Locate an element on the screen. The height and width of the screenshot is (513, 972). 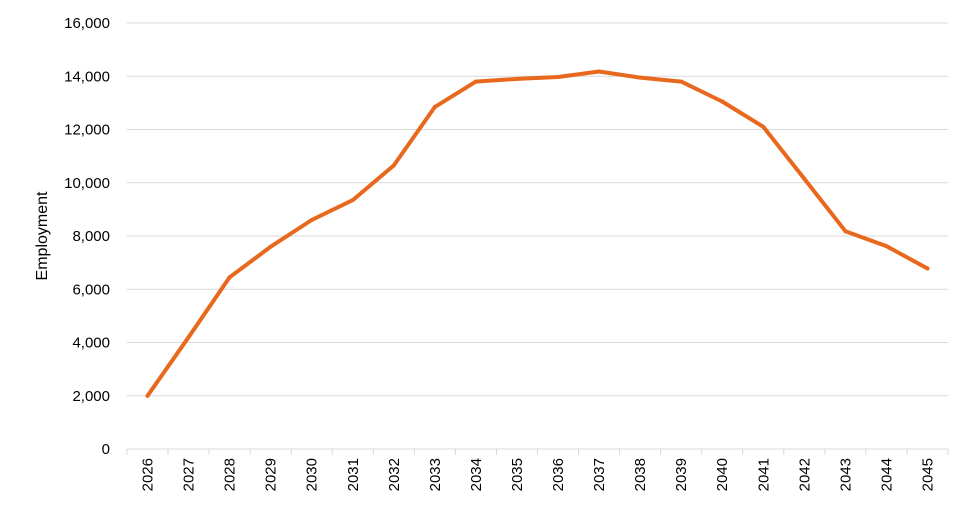
x-tick-label: 2026 is located at coordinates (148, 474).